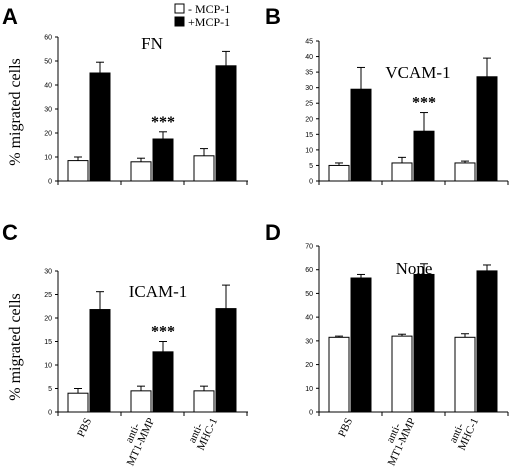 The width and height of the screenshot is (520, 471). I want to click on panel-letter: B, so click(273, 16).